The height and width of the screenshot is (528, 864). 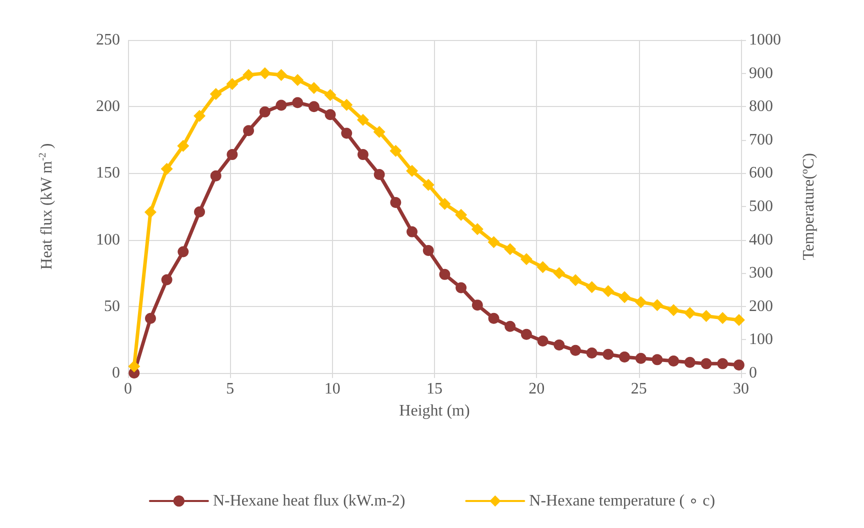 What do you see at coordinates (761, 273) in the screenshot?
I see `y2-tick-label: 300` at bounding box center [761, 273].